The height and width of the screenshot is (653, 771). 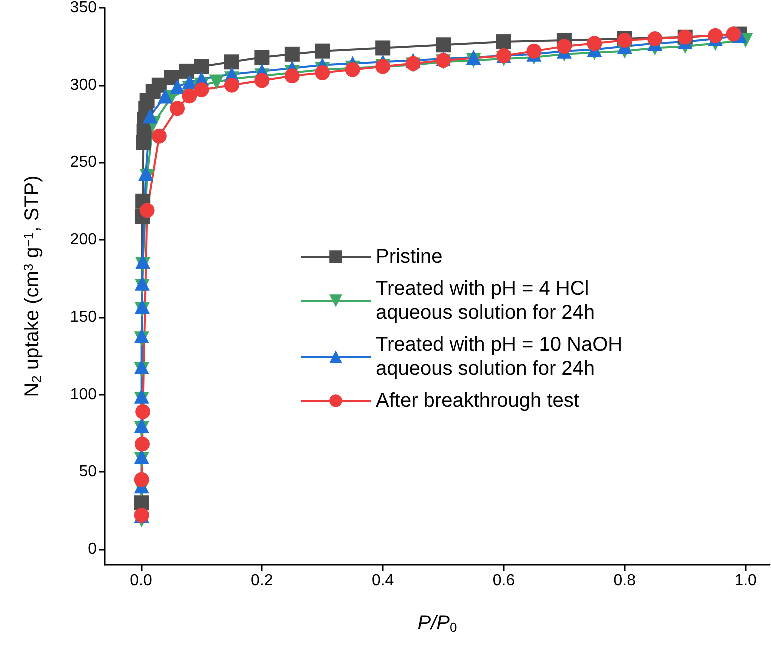 I want to click on y-tick-label: 100, so click(x=84, y=395).